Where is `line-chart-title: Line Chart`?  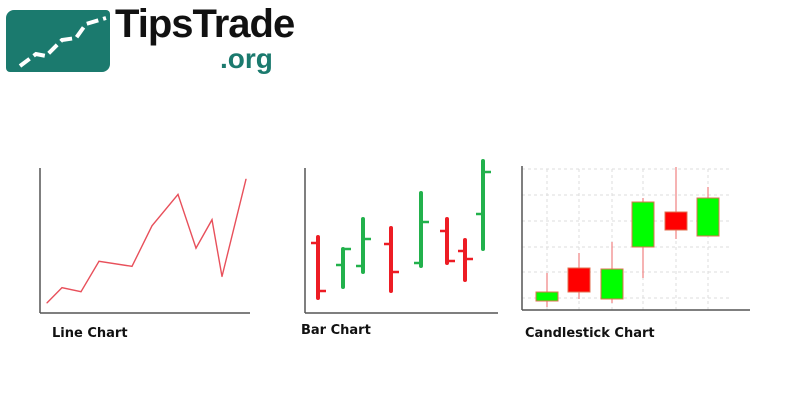 line-chart-title: Line Chart is located at coordinates (90, 333).